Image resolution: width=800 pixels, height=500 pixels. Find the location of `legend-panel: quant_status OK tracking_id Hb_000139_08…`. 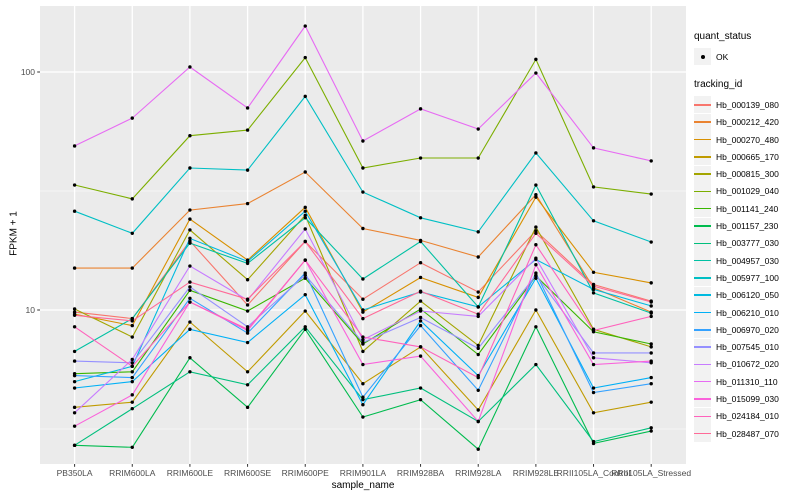

legend-panel: quant_status OK tracking_id Hb_000139_08… is located at coordinates (747, 237).